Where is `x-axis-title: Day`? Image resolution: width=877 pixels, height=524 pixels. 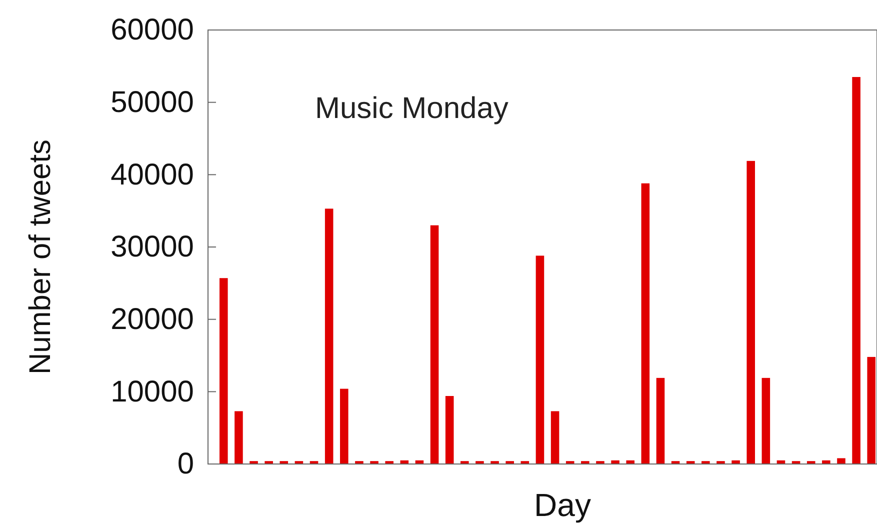
x-axis-title: Day is located at coordinates (562, 505).